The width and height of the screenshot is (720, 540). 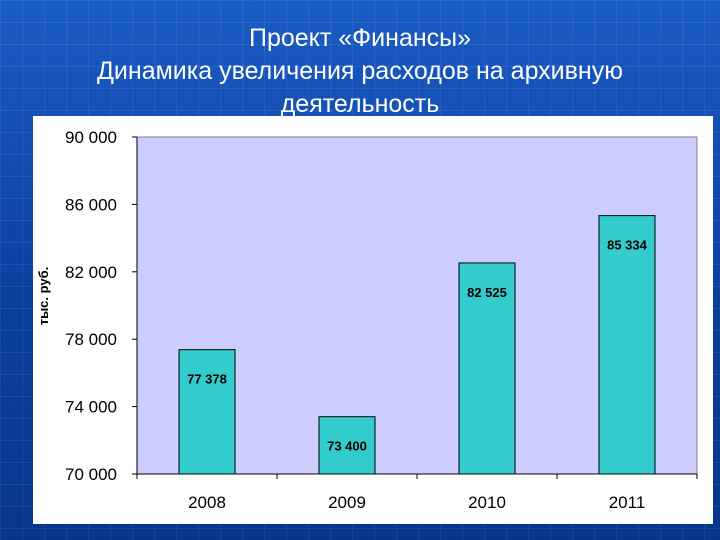 What do you see at coordinates (627, 345) in the screenshot?
I see `bar-2011` at bounding box center [627, 345].